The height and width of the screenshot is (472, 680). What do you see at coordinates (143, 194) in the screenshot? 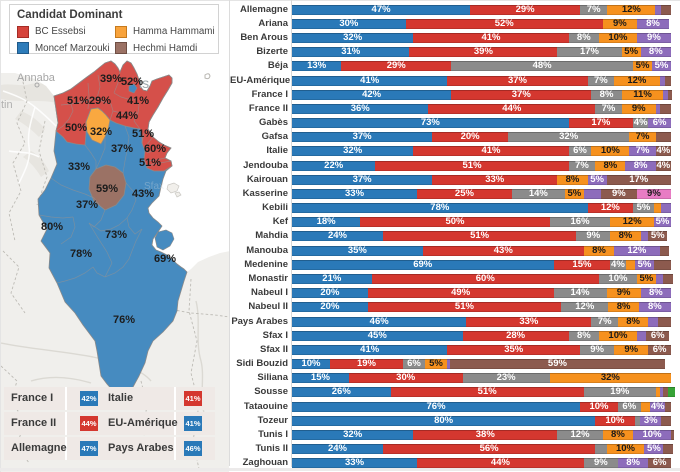
I see `svg-text: 43%` at bounding box center [143, 194].